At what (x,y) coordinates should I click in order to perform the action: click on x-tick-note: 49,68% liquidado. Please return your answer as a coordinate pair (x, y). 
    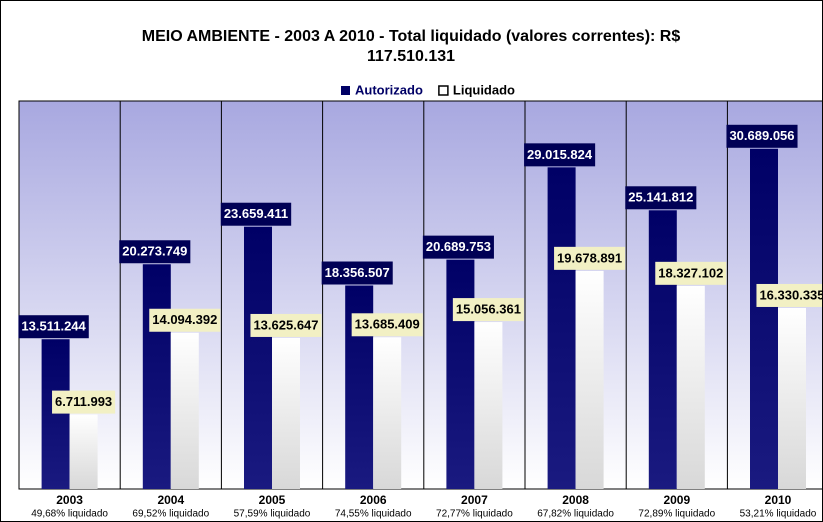
    Looking at the image, I should click on (69, 514).